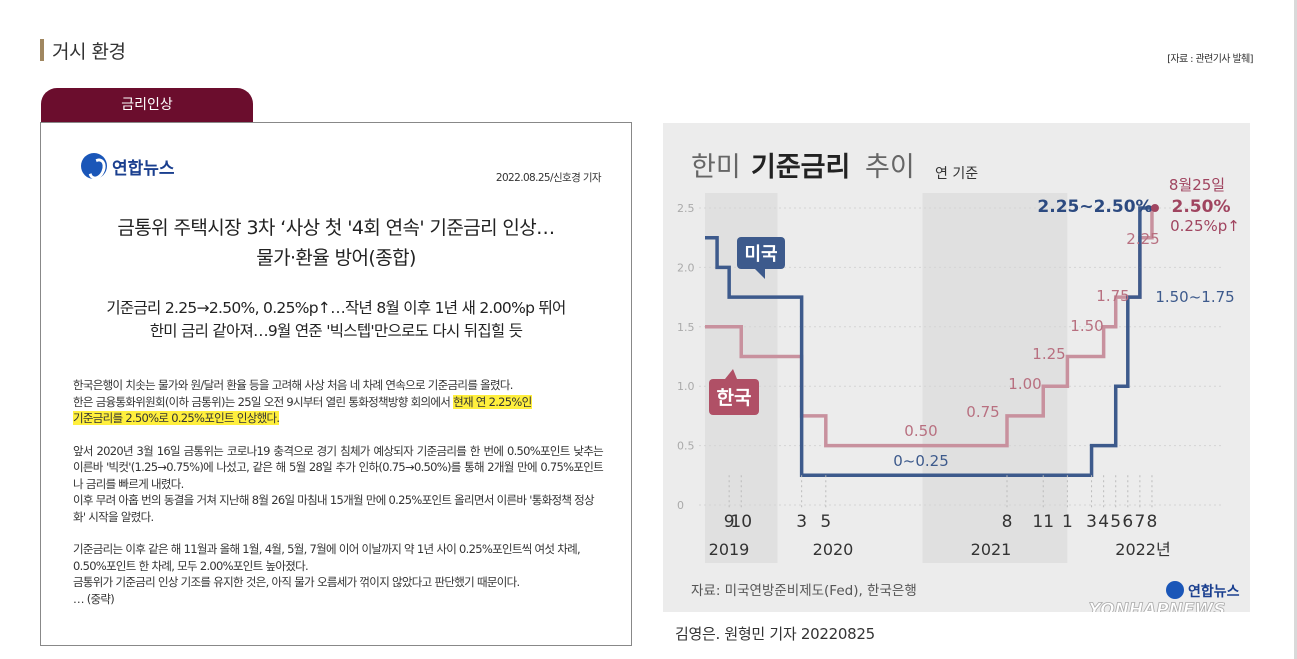 The height and width of the screenshot is (659, 1297). I want to click on x-tick-label: 6, so click(1127, 522).